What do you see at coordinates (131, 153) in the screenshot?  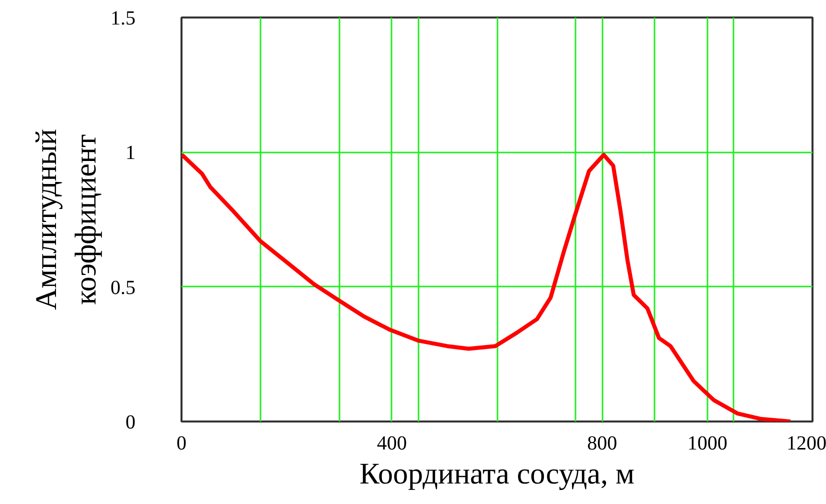 I see `y-tick-label: 1` at bounding box center [131, 153].